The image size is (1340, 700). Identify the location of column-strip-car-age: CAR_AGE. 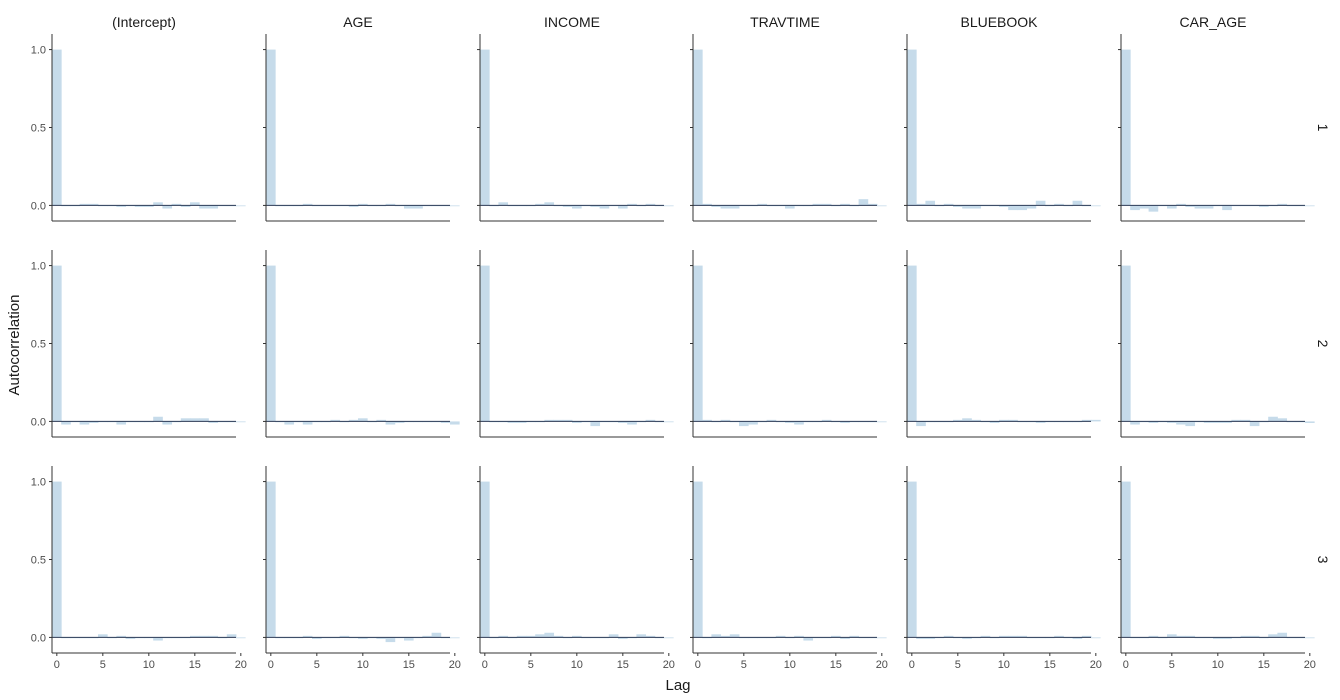
(1213, 22).